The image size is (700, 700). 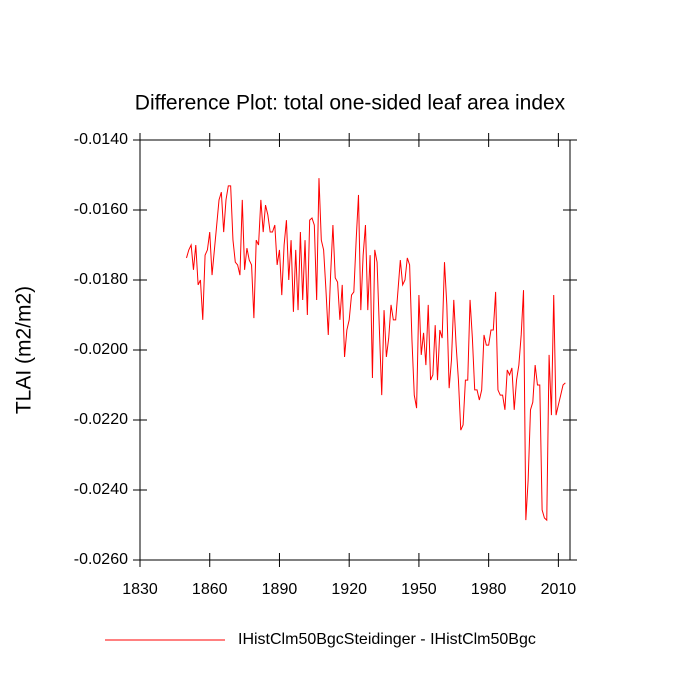 What do you see at coordinates (101, 209) in the screenshot?
I see `y-tick-label: -0.0160` at bounding box center [101, 209].